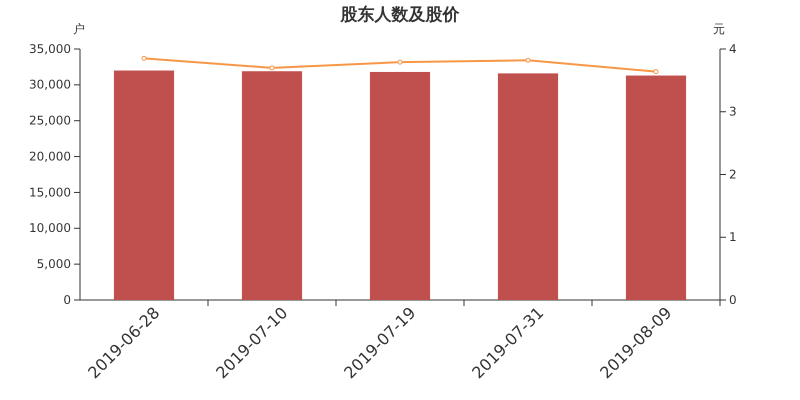  I want to click on y2-tick-label: 4, so click(733, 49).